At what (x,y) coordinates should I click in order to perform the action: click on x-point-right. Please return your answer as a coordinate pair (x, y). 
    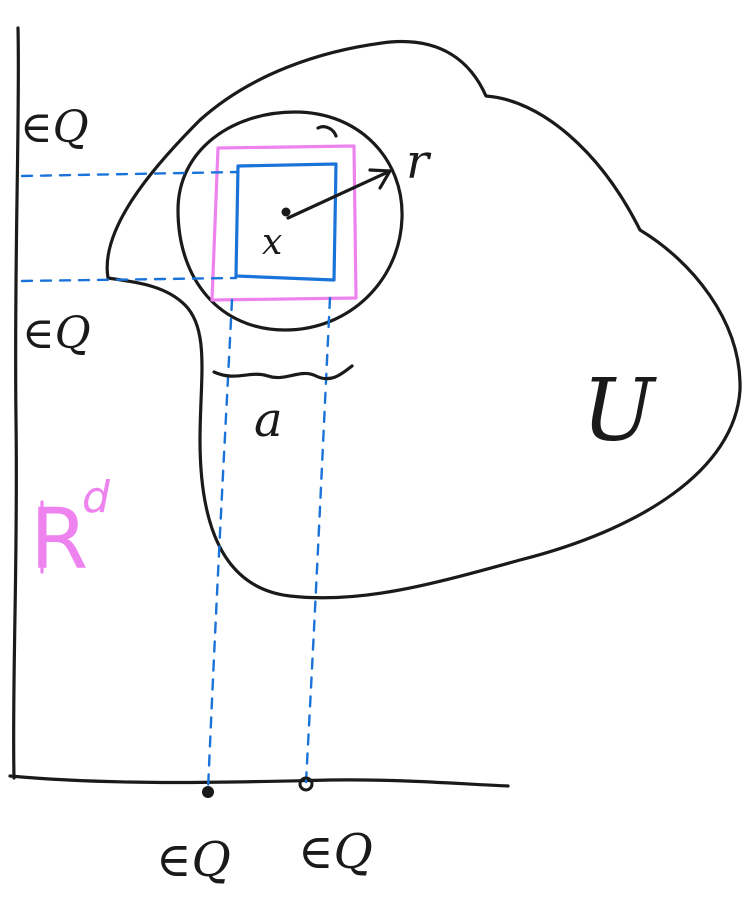
    Looking at the image, I should click on (306, 784).